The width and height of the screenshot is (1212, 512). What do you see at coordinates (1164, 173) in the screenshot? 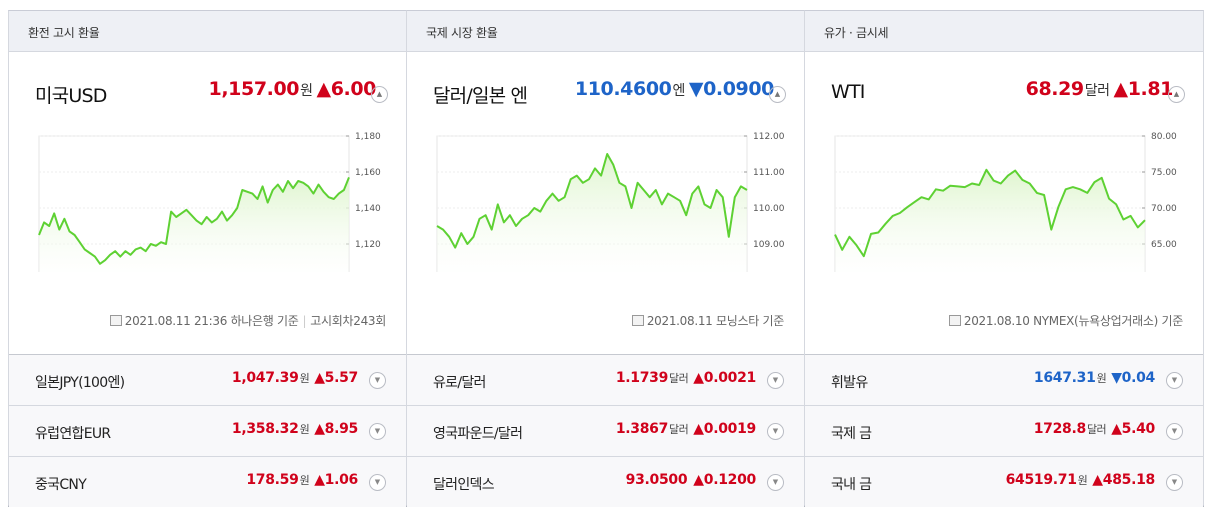
I see `y-tick-label: 75.00` at bounding box center [1164, 173].